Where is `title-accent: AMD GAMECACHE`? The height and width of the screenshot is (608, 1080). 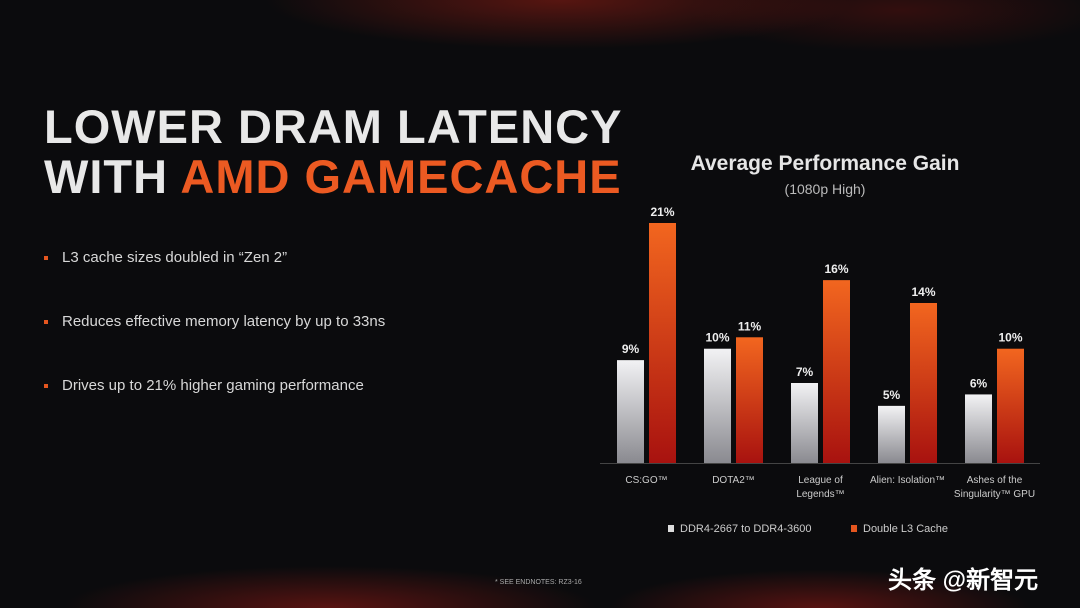
title-accent: AMD GAMECACHE is located at coordinates (401, 176).